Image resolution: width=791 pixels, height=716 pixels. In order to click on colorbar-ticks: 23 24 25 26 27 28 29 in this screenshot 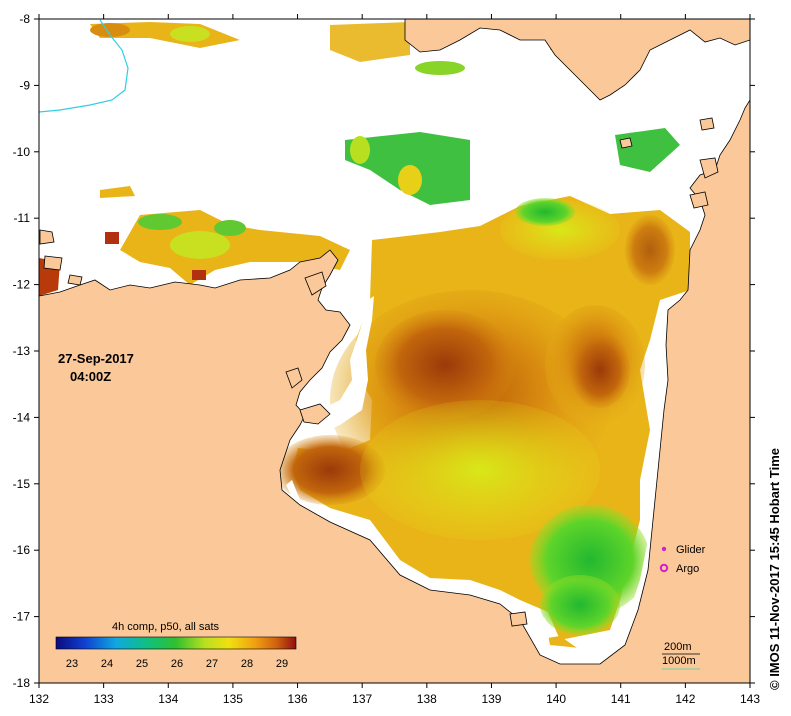, I will do `click(177, 664)`.